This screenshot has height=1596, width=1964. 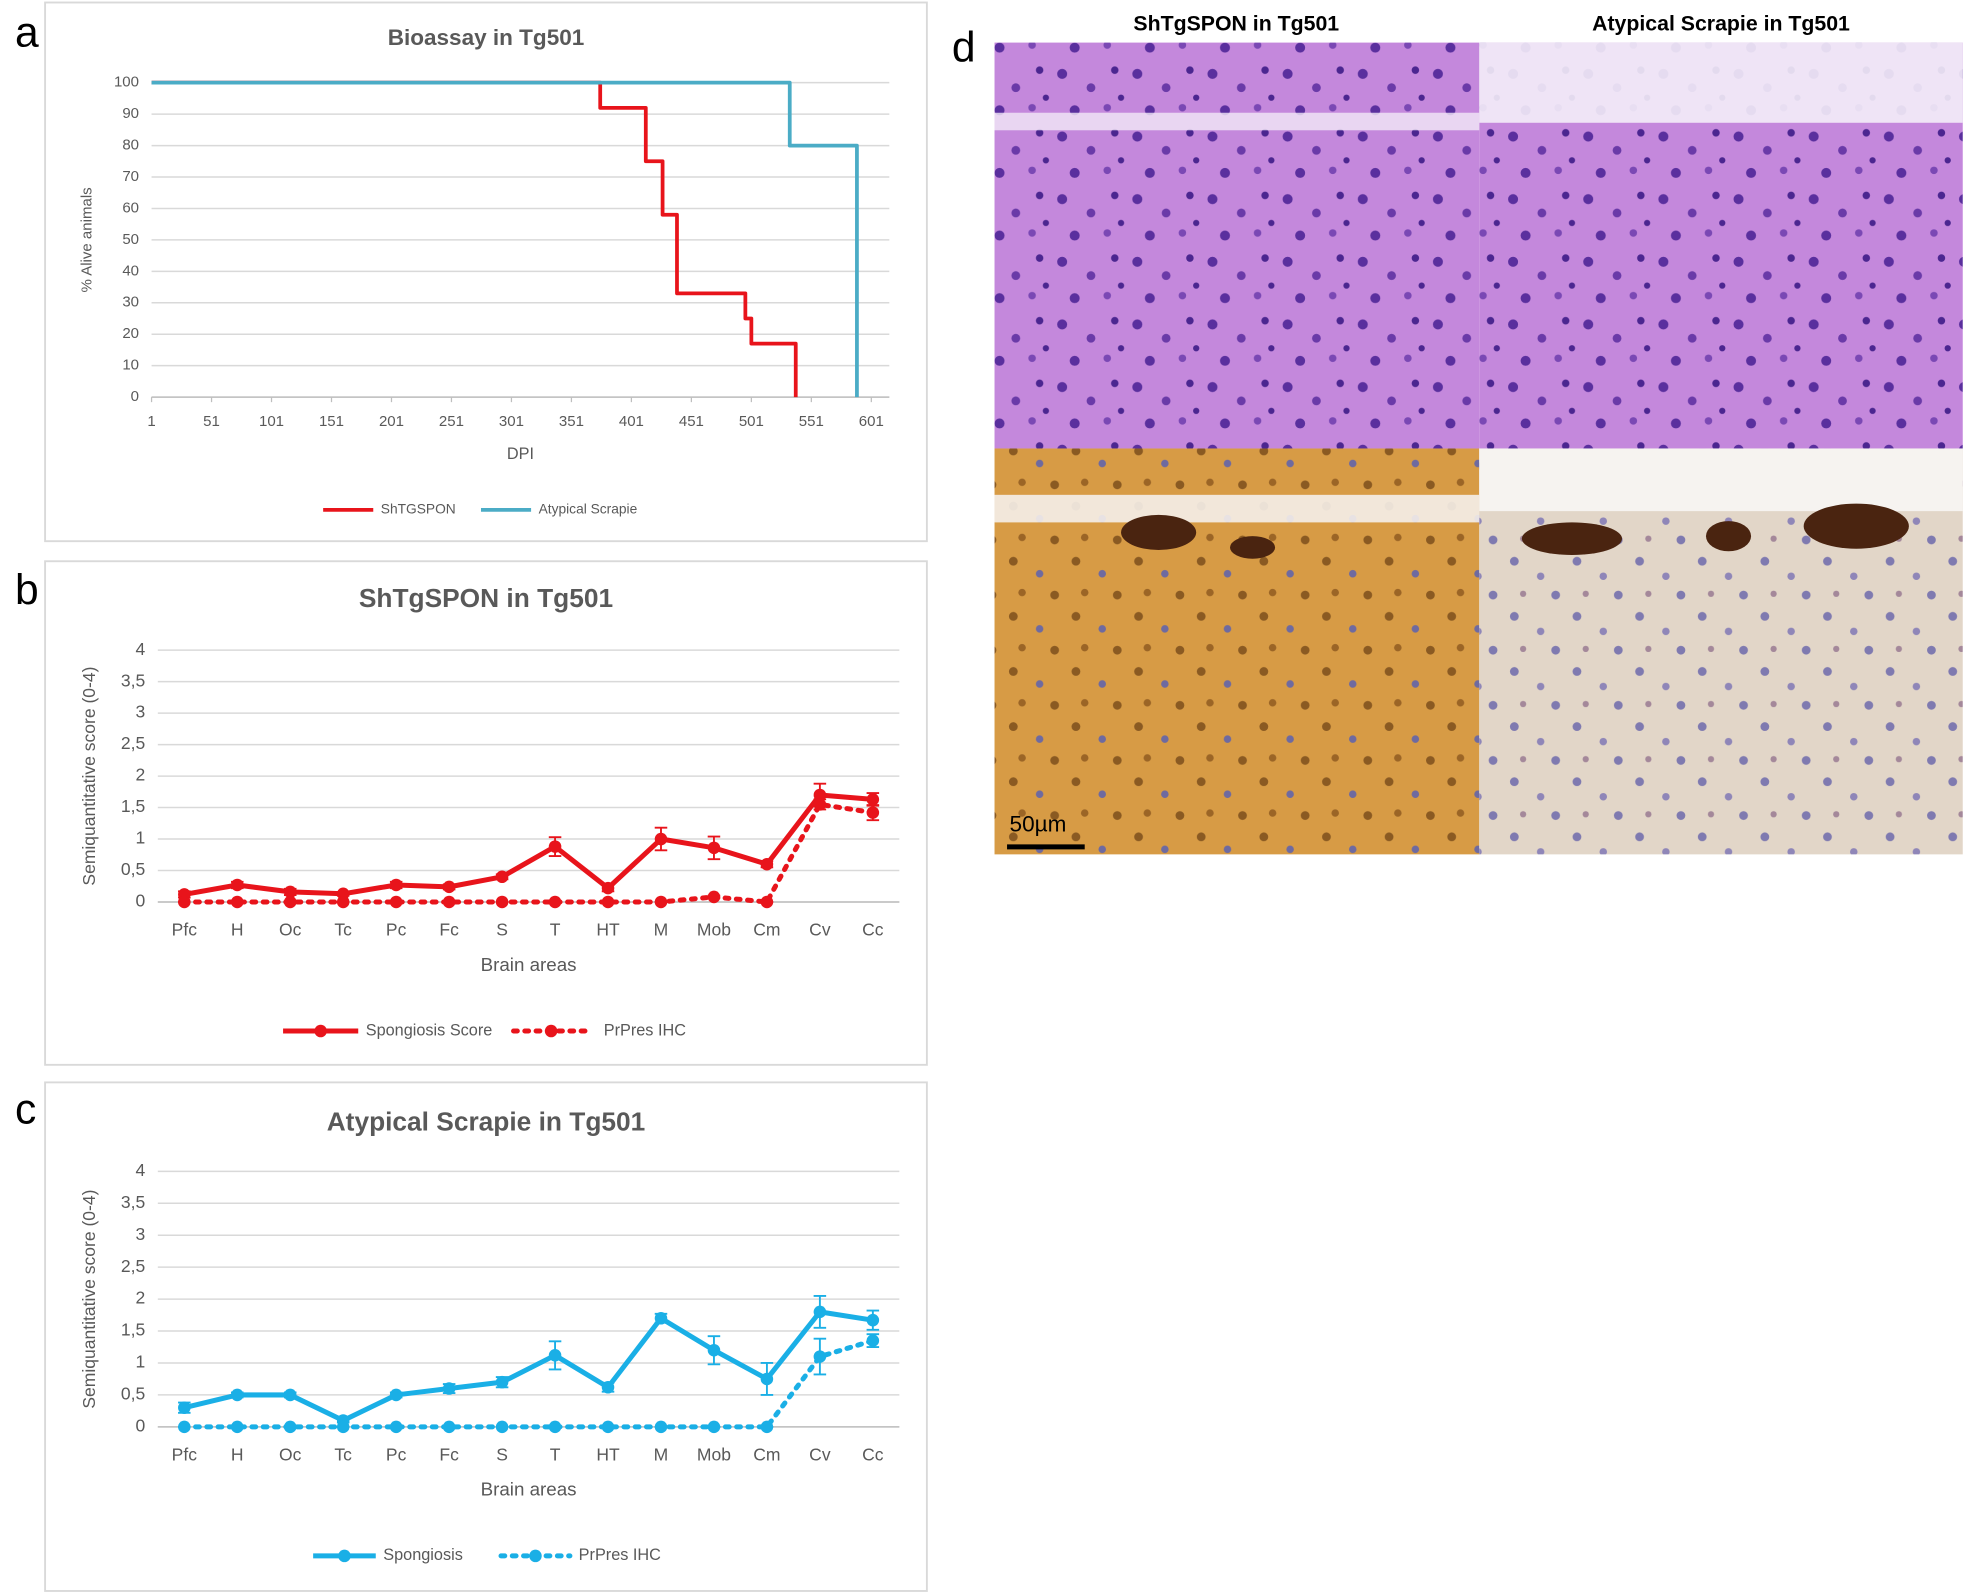 What do you see at coordinates (87, 239) in the screenshot?
I see `y-axis-label: % Alive animals` at bounding box center [87, 239].